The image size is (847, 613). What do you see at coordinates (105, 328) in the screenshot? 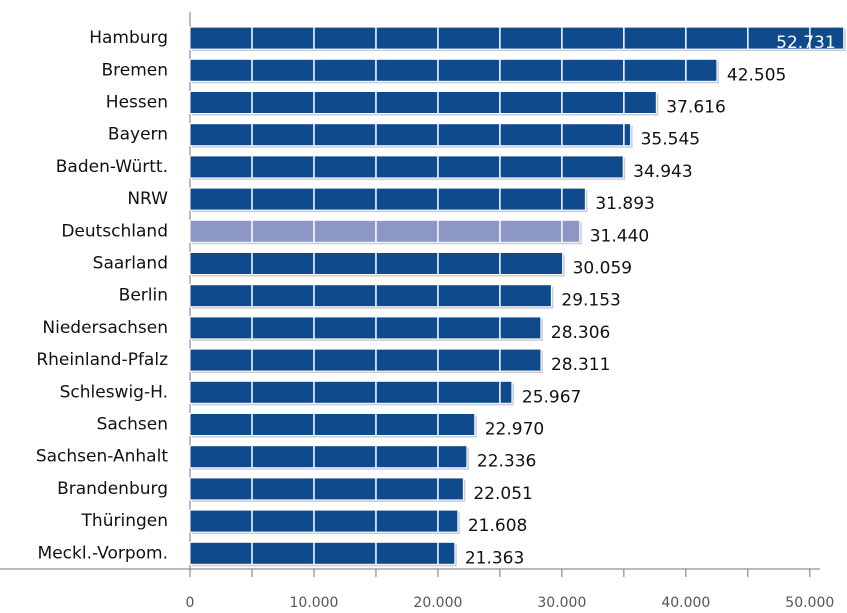
I see `category-label: Niedersachsen` at bounding box center [105, 328].